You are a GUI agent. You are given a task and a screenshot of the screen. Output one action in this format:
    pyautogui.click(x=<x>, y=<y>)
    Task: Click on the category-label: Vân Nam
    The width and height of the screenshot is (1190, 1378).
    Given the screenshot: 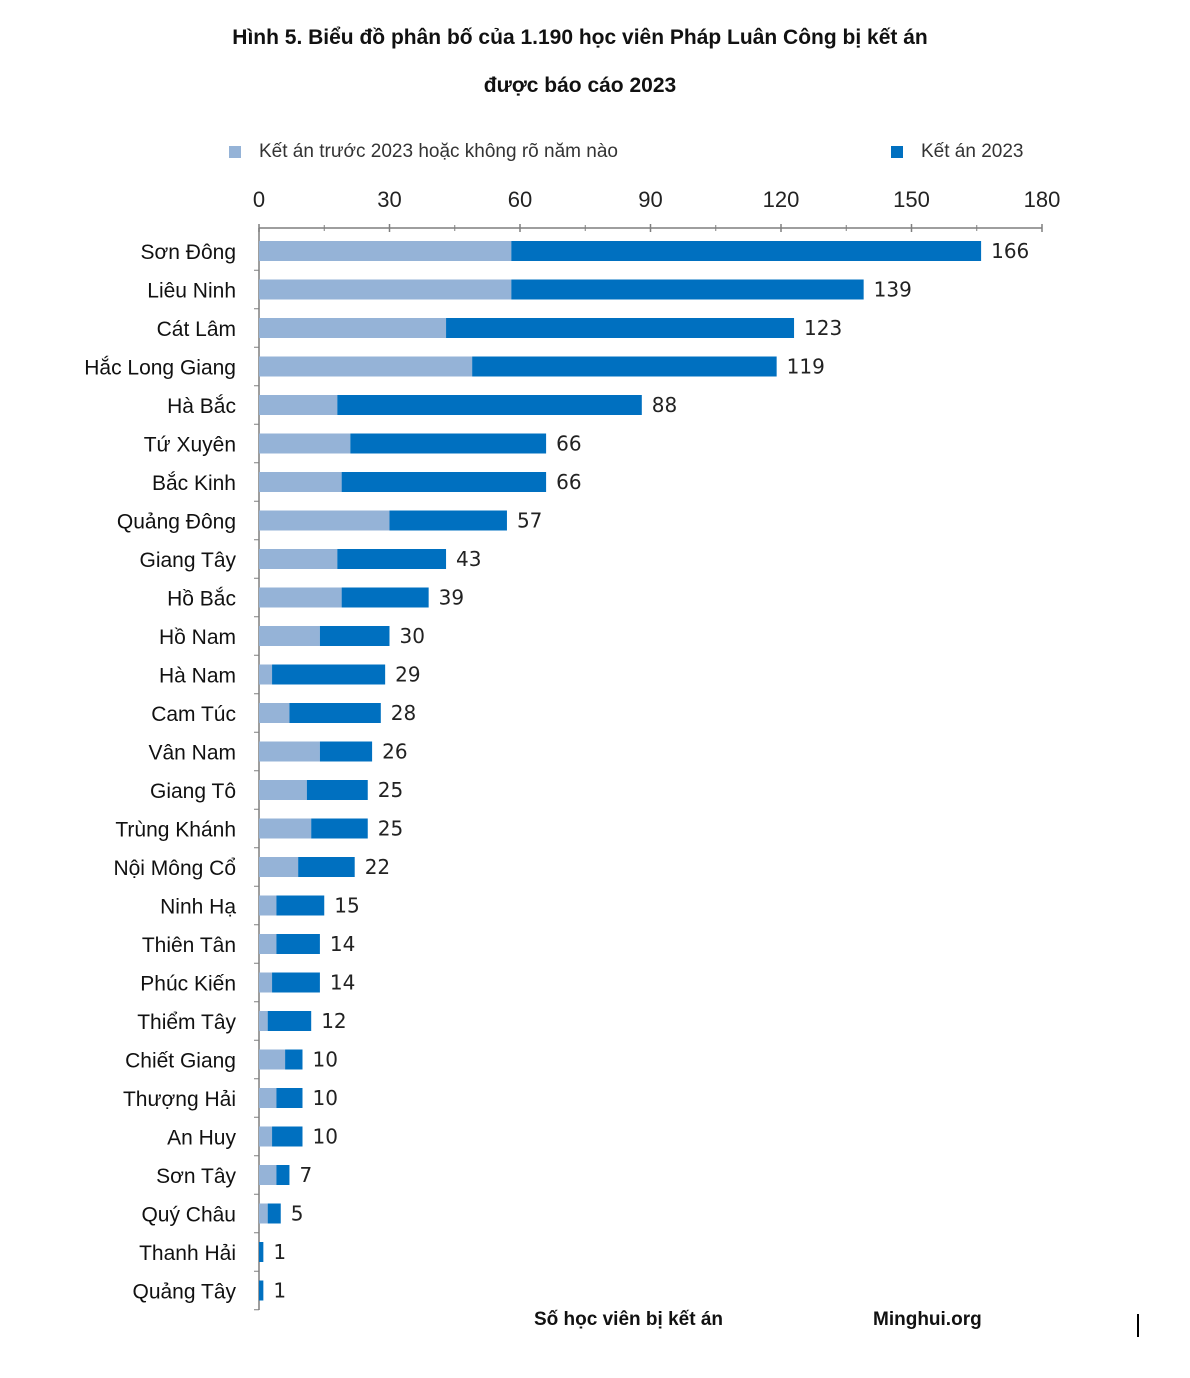 What is the action you would take?
    pyautogui.click(x=192, y=753)
    